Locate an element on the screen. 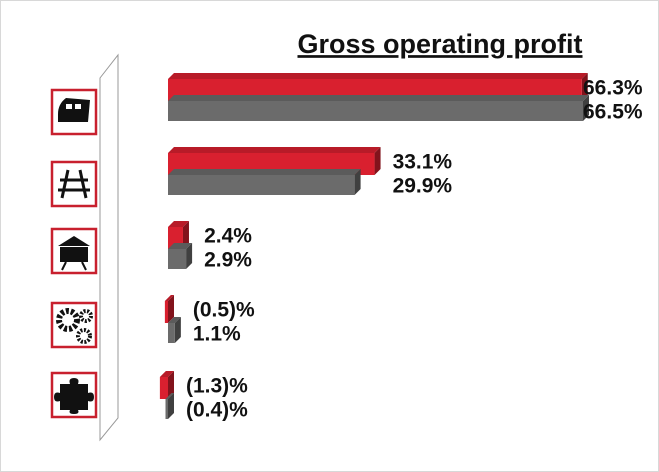  value-label: 1.1% is located at coordinates (217, 334).